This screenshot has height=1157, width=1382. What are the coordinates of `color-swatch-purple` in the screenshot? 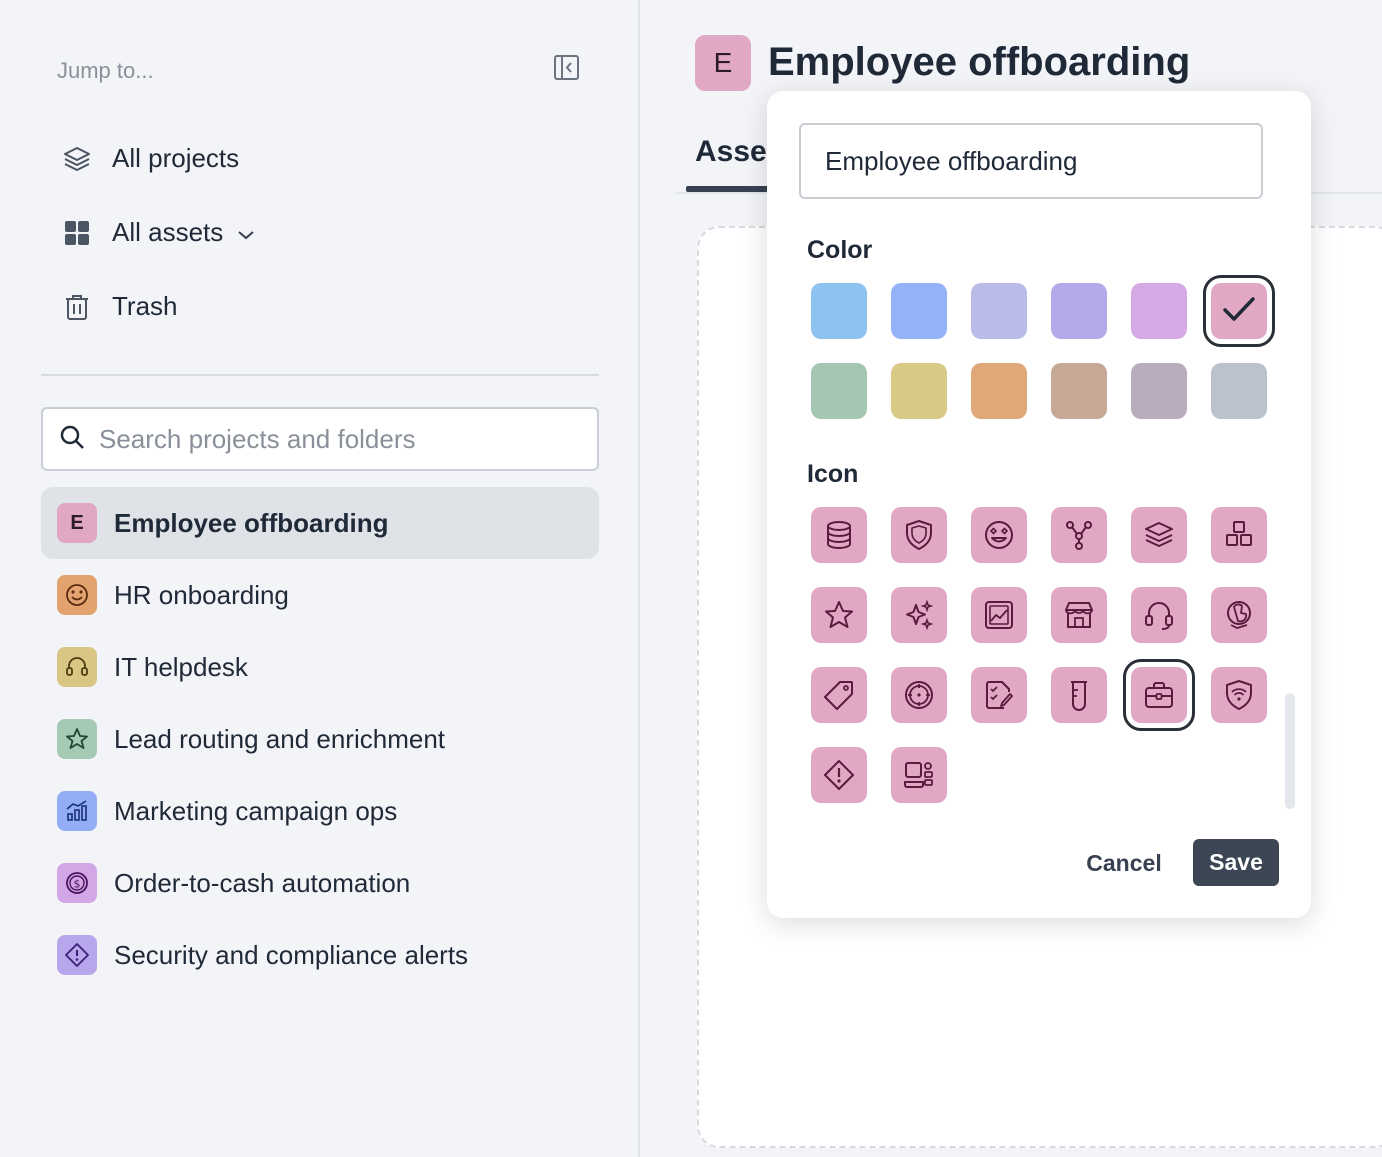 It's located at (1079, 311).